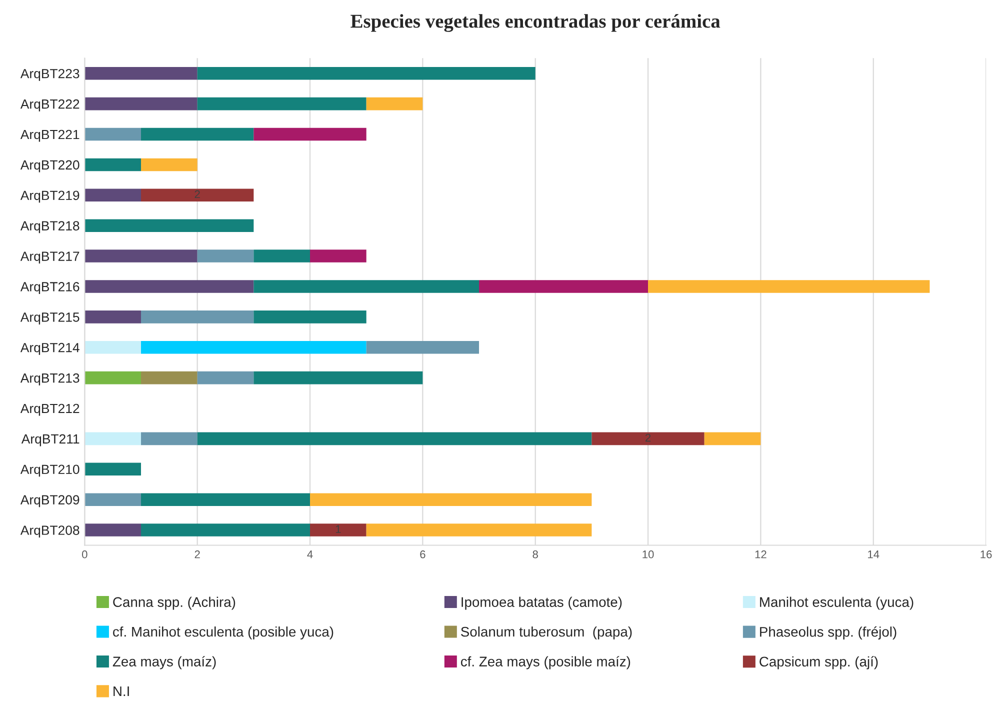 The width and height of the screenshot is (996, 727). What do you see at coordinates (50, 105) in the screenshot?
I see `y-tick-label: ArqBT222` at bounding box center [50, 105].